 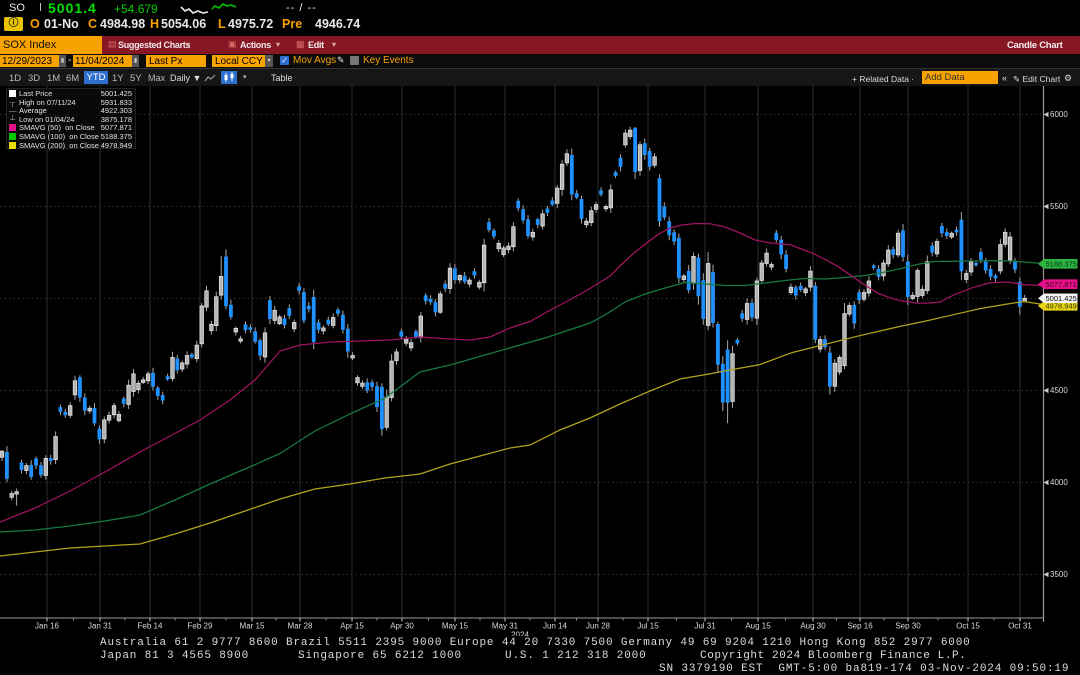 I want to click on svg-text: Jul 31, so click(x=705, y=626).